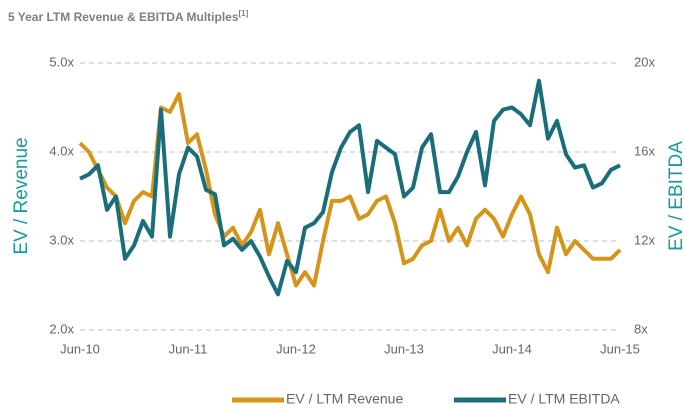 This screenshot has height=410, width=685. Describe the element at coordinates (675, 196) in the screenshot. I see `y2-axis-label: EV / EBITDA` at that location.